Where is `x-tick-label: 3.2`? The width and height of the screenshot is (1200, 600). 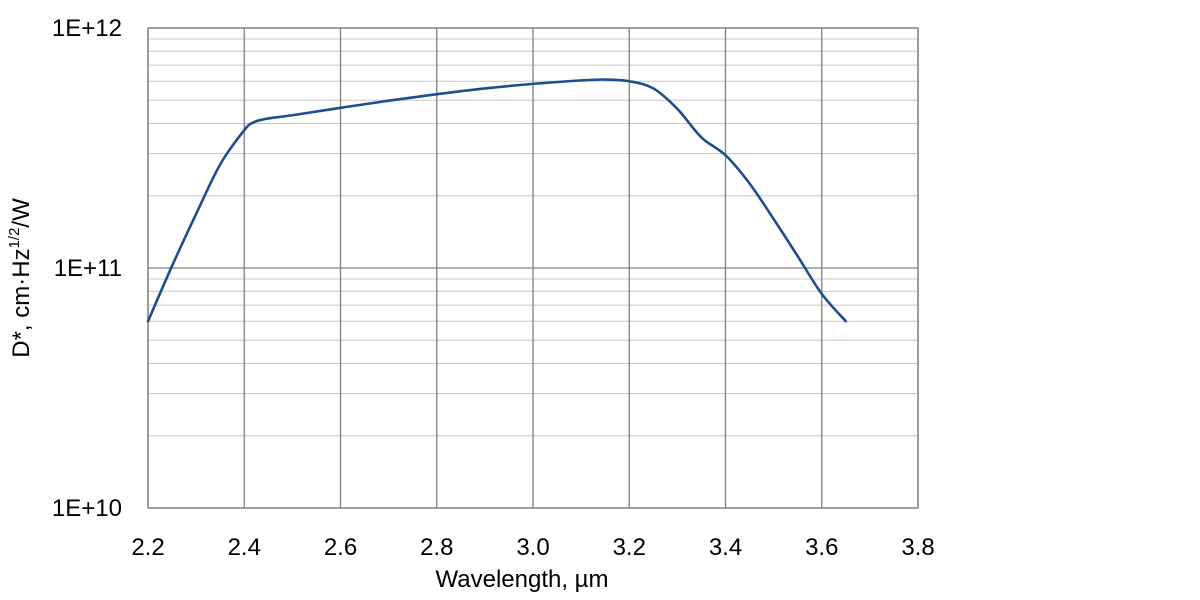 x-tick-label: 3.2 is located at coordinates (629, 547).